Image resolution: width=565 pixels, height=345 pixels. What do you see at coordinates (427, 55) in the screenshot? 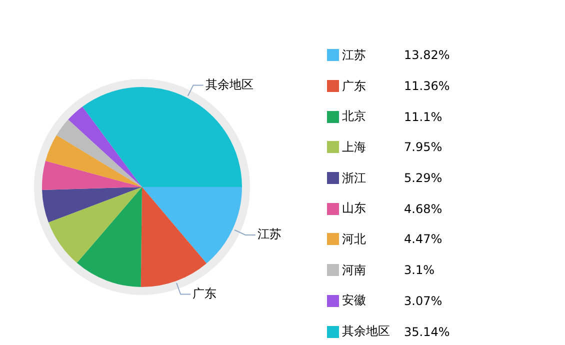
I see `data-label: 13.82%` at bounding box center [427, 55].